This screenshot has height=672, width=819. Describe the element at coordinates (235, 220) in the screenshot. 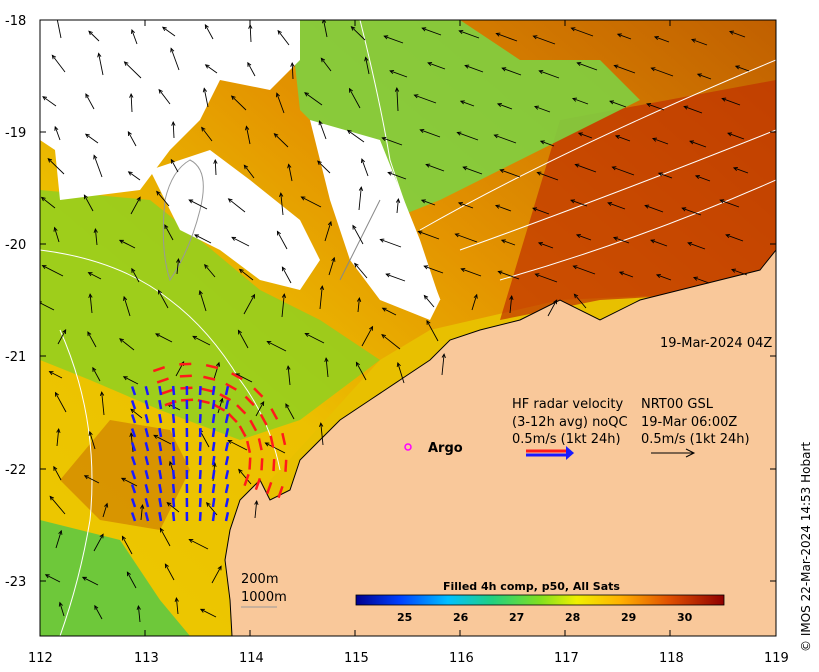

I see `cloud-mask-central` at that location.